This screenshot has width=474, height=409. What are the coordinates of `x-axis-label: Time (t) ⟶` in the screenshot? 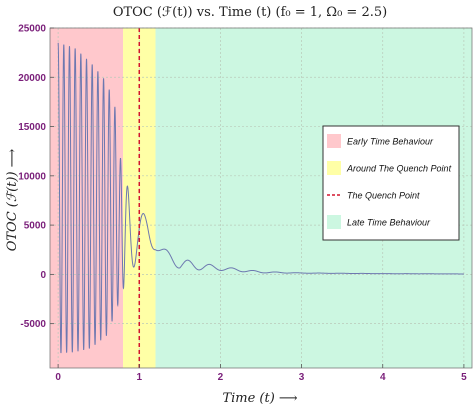 It's located at (259, 398).